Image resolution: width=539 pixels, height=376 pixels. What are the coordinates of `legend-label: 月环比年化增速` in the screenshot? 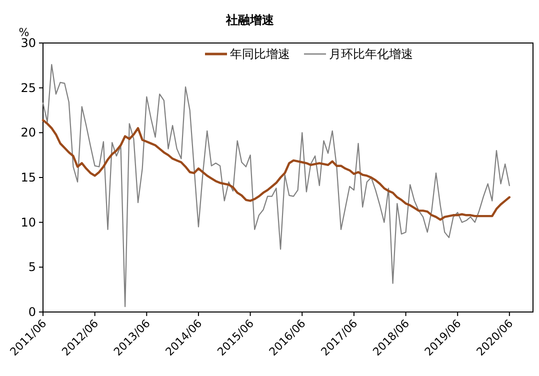 It's located at (371, 54).